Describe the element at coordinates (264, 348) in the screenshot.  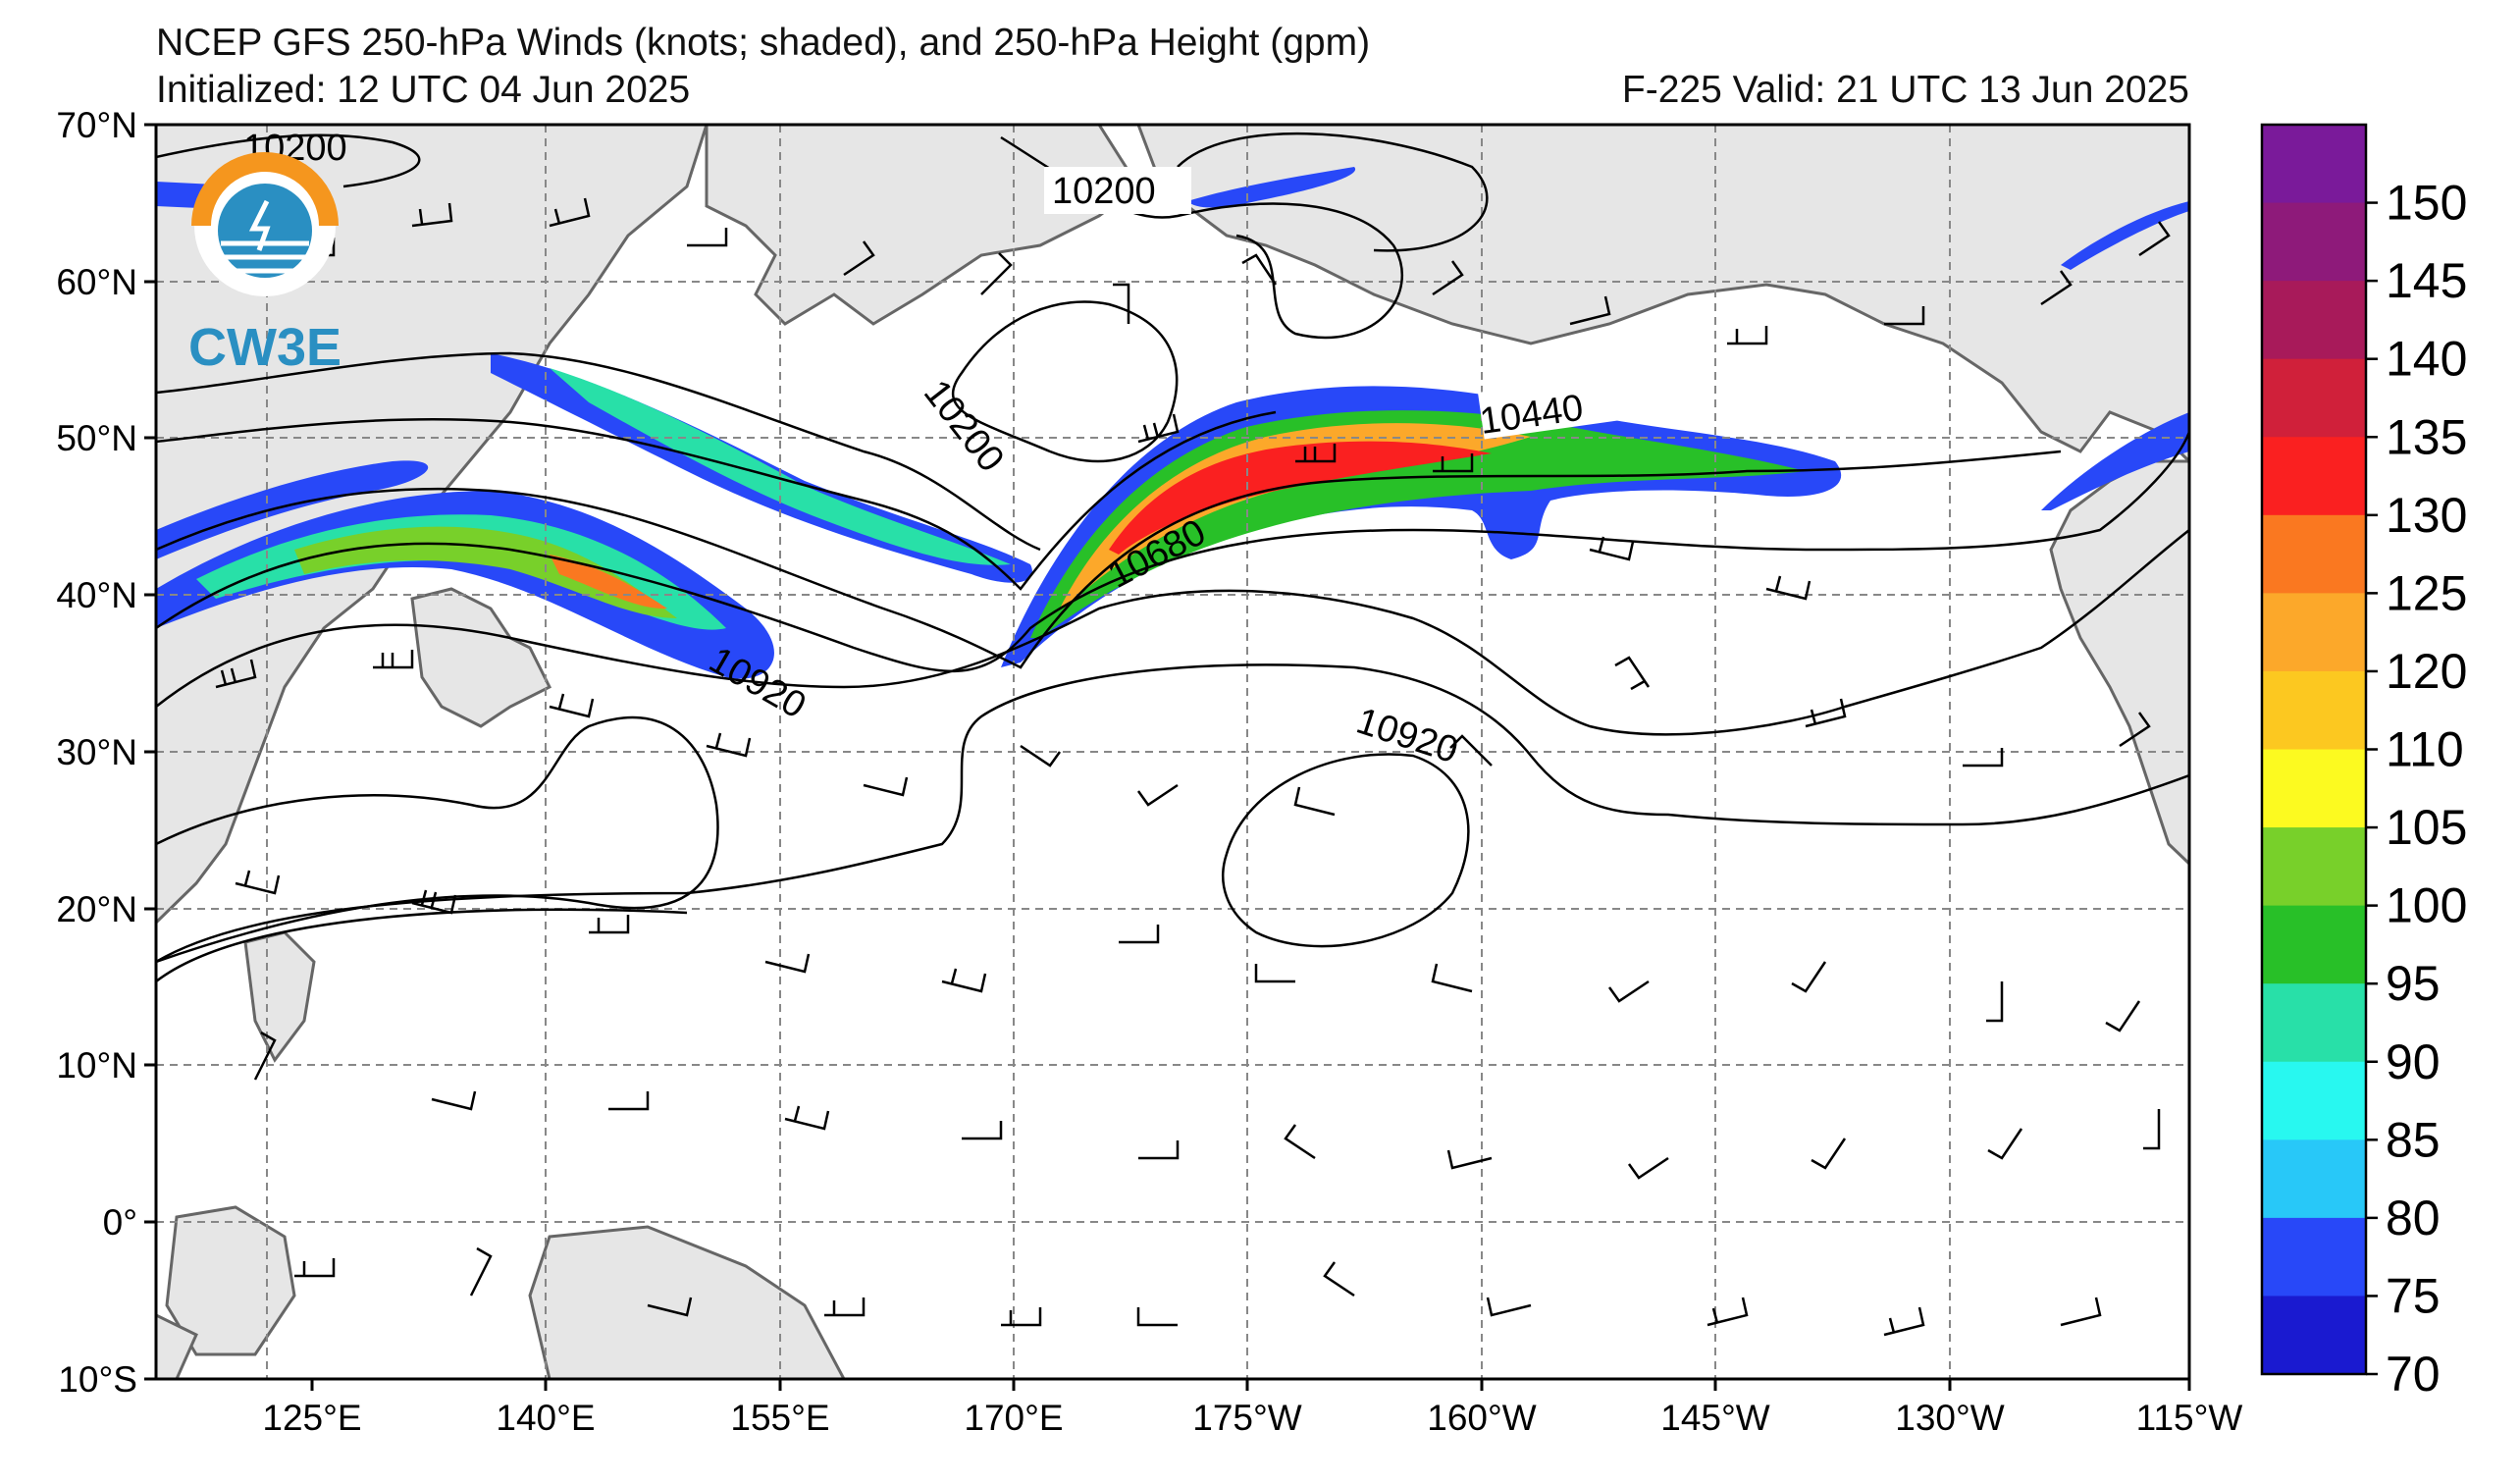
I see `logo-text: CW3E` at that location.